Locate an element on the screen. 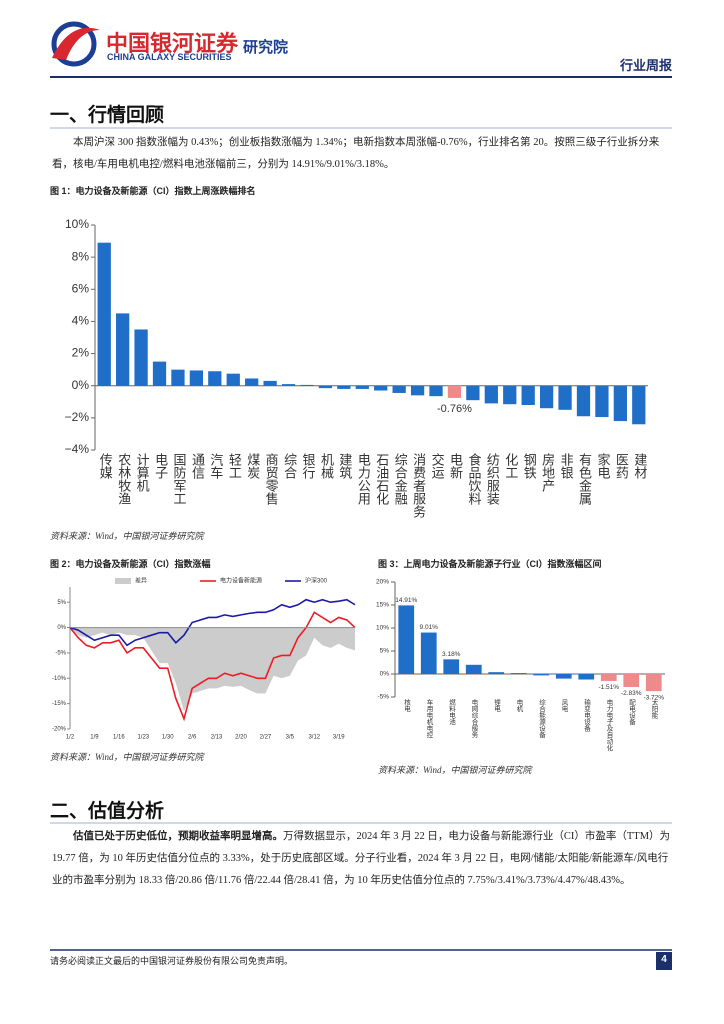 The height and width of the screenshot is (1024, 724). y-tick-label: 2% is located at coordinates (81, 353).